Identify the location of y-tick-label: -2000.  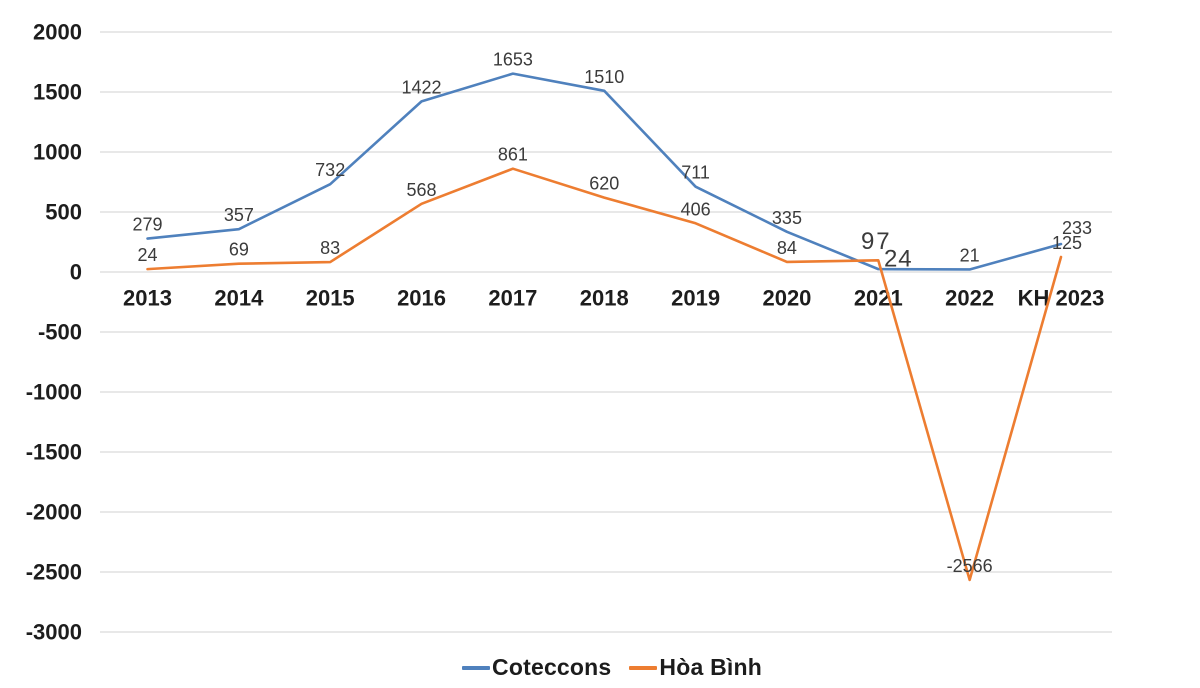
(54, 512).